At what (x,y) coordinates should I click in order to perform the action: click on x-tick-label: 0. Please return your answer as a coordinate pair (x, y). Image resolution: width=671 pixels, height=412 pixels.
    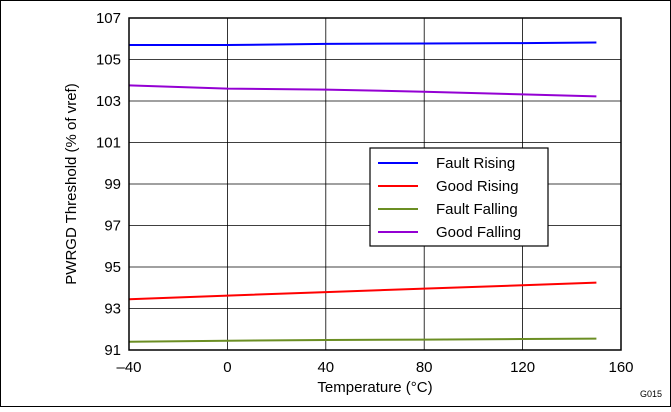
    Looking at the image, I should click on (227, 367).